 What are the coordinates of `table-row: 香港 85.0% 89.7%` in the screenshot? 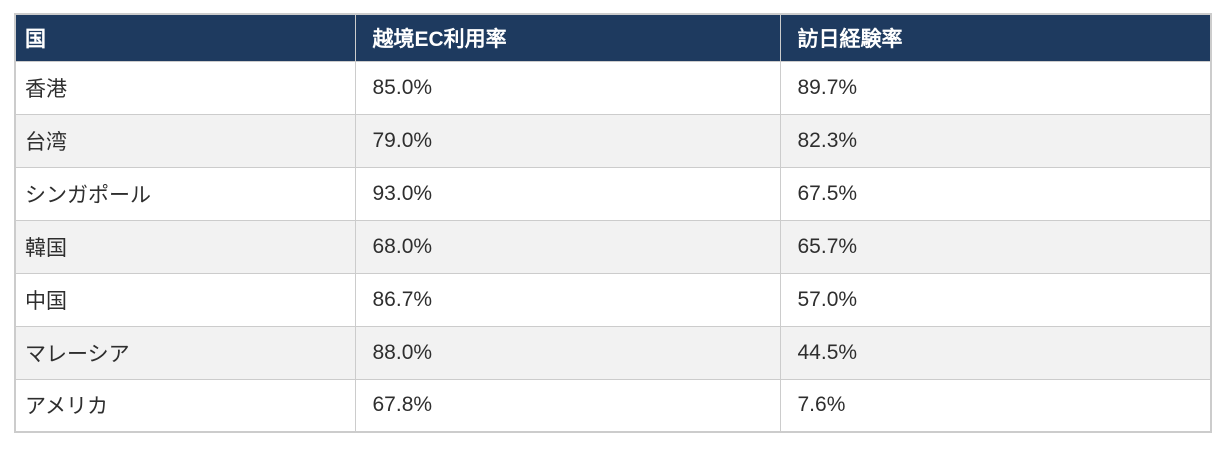 It's located at (613, 87).